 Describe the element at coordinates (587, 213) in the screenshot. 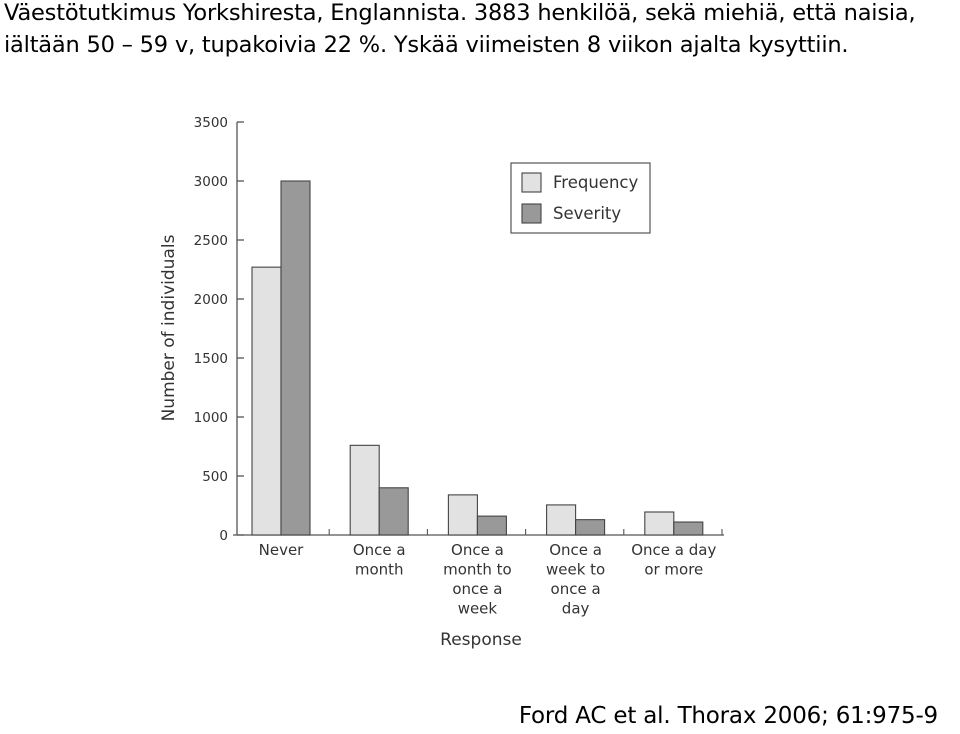

I see `legend-label-severity: Severity` at that location.